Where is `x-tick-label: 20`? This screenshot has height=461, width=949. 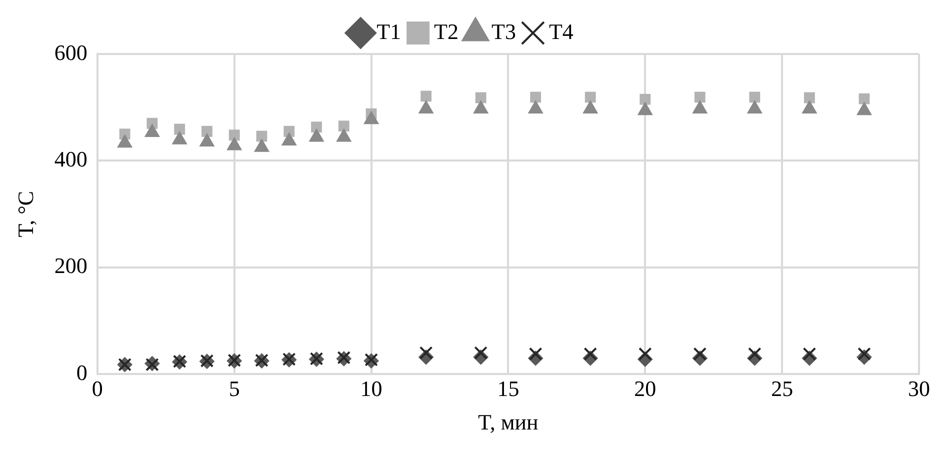 x-tick-label: 20 is located at coordinates (645, 389).